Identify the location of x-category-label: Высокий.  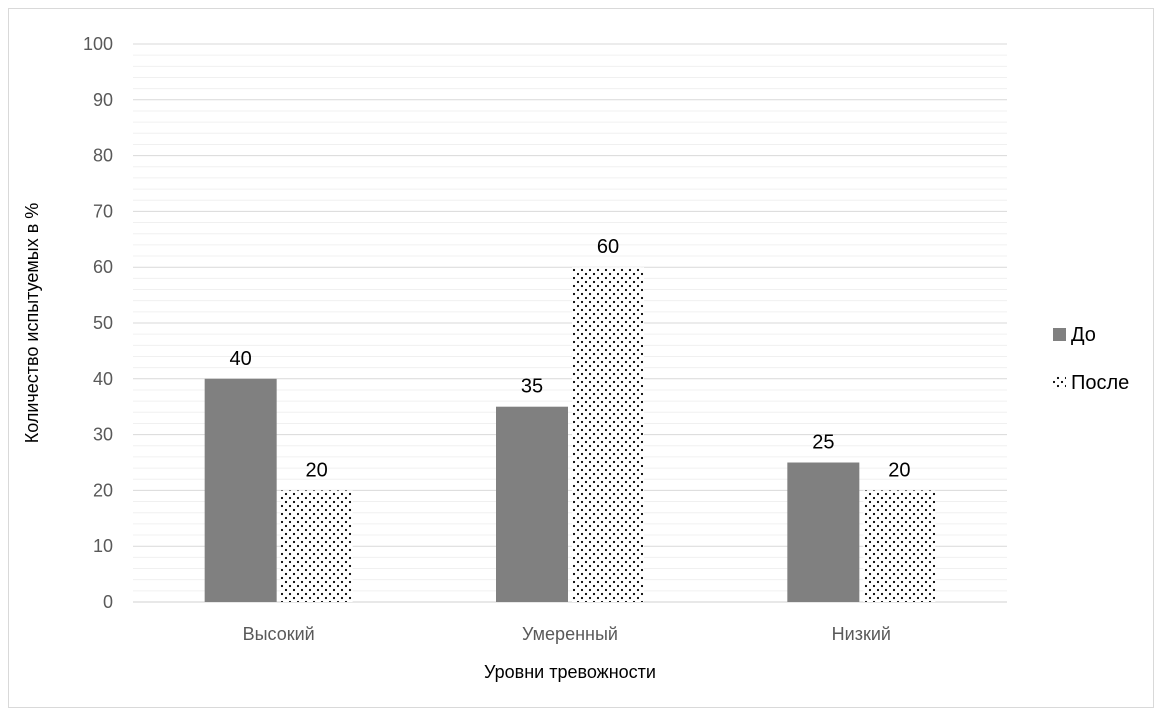
(279, 634).